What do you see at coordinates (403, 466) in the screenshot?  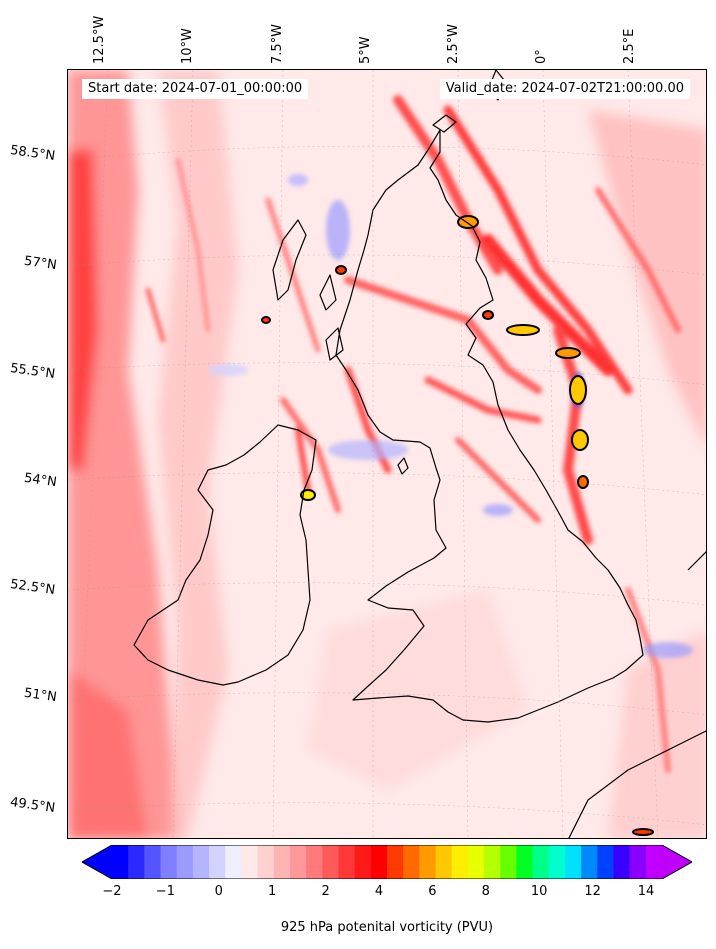 I see `coastline-isle-of-man` at bounding box center [403, 466].